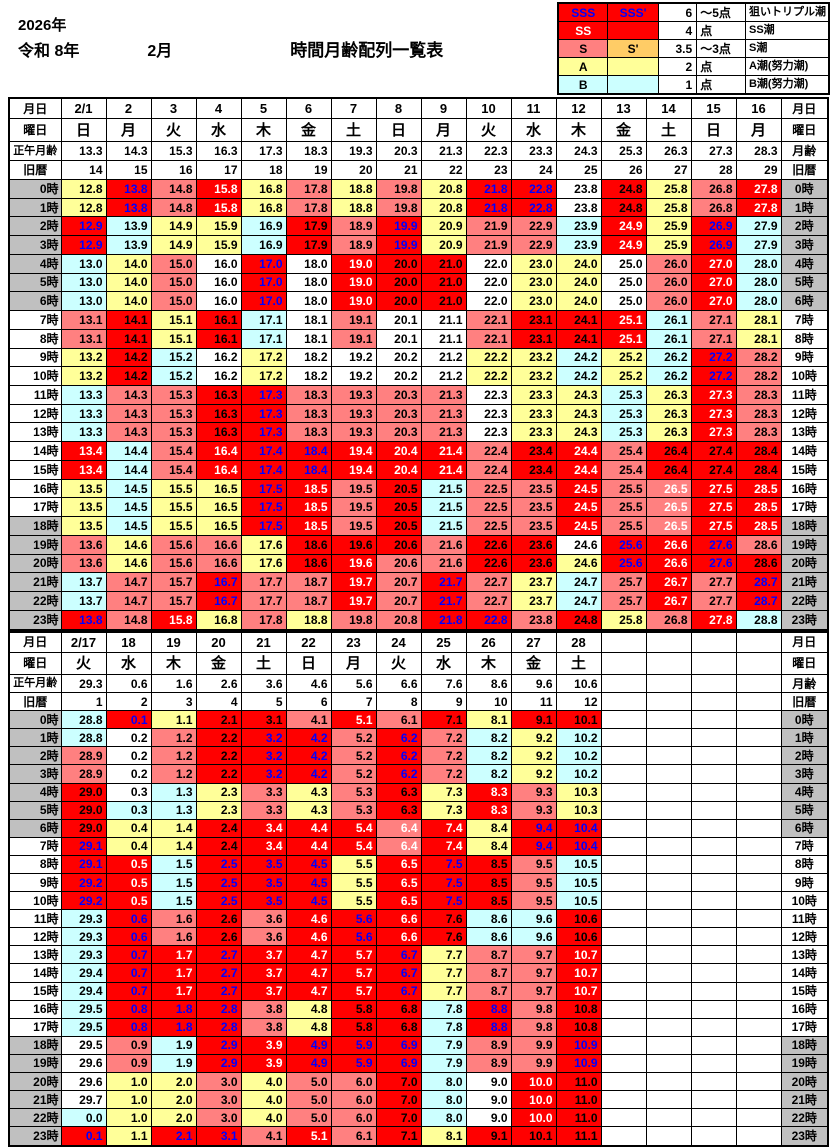 This screenshot has height=1148, width=830. Describe the element at coordinates (623, 108) in the screenshot. I see `date-cell: 13` at that location.